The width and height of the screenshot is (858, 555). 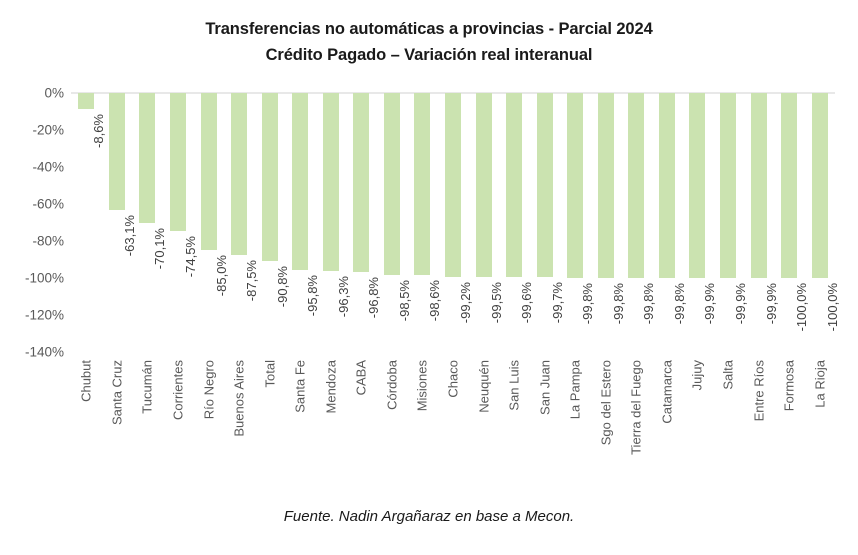 I want to click on x-axis-tick: Salta, so click(x=728, y=425).